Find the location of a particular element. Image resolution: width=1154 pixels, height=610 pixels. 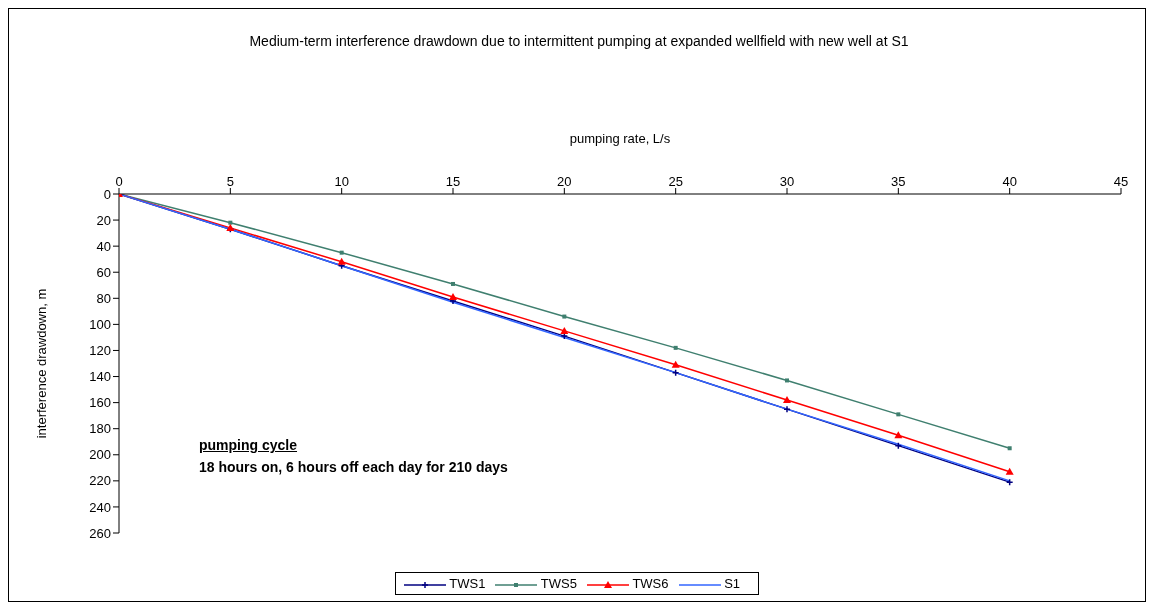

chart-title: Medium-term interference drawdown due to intermittent pumping at expanded wellfield with new well at S1 is located at coordinates (579, 41).